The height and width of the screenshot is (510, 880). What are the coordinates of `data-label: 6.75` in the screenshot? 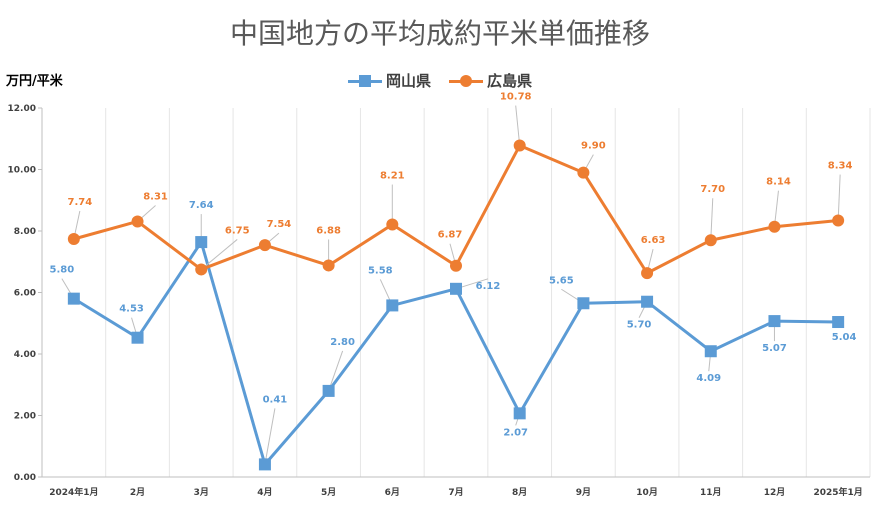 It's located at (237, 230).